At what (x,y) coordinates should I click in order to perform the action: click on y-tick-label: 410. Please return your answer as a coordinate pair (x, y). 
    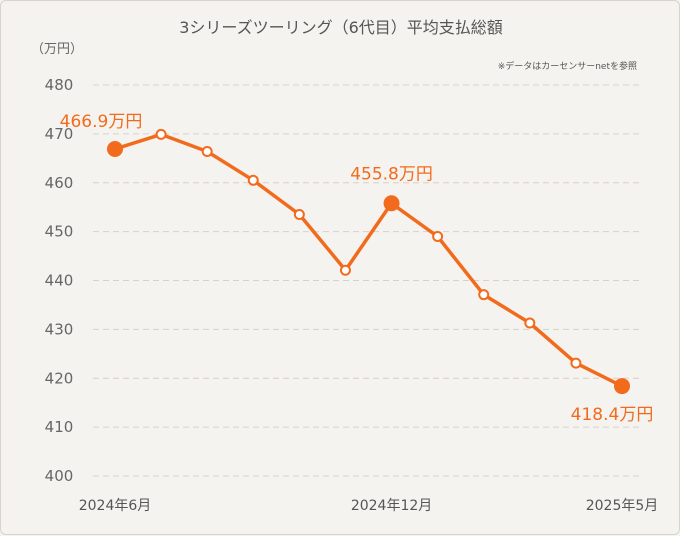
    Looking at the image, I should click on (59, 427).